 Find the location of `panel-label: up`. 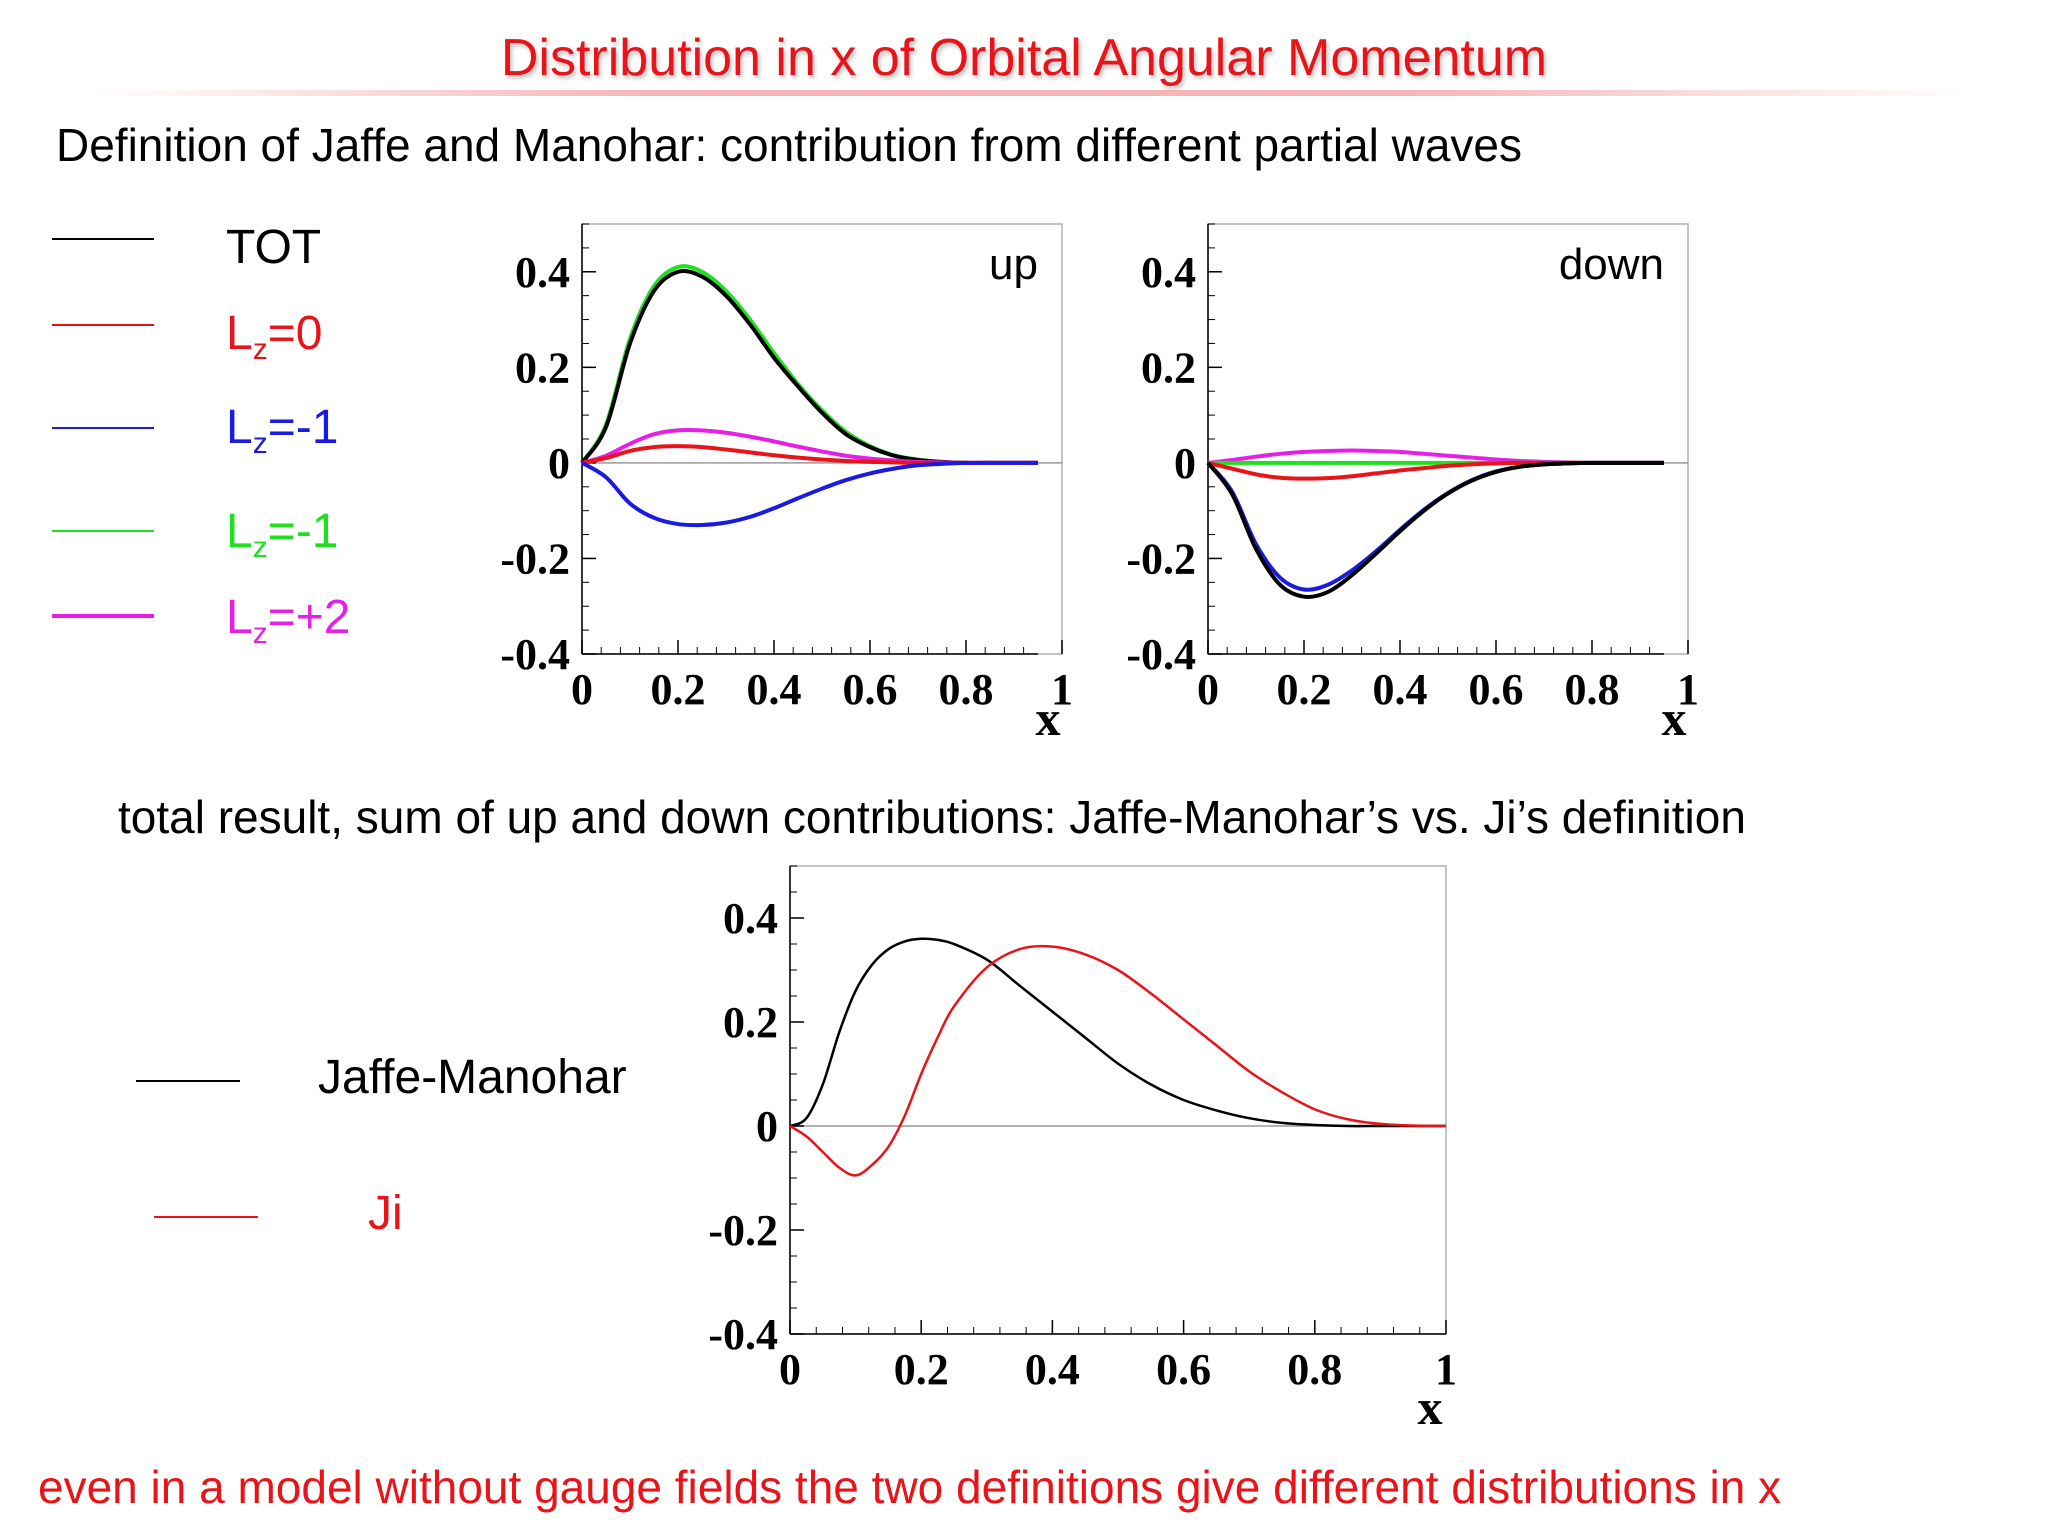

panel-label: up is located at coordinates (1013, 264).